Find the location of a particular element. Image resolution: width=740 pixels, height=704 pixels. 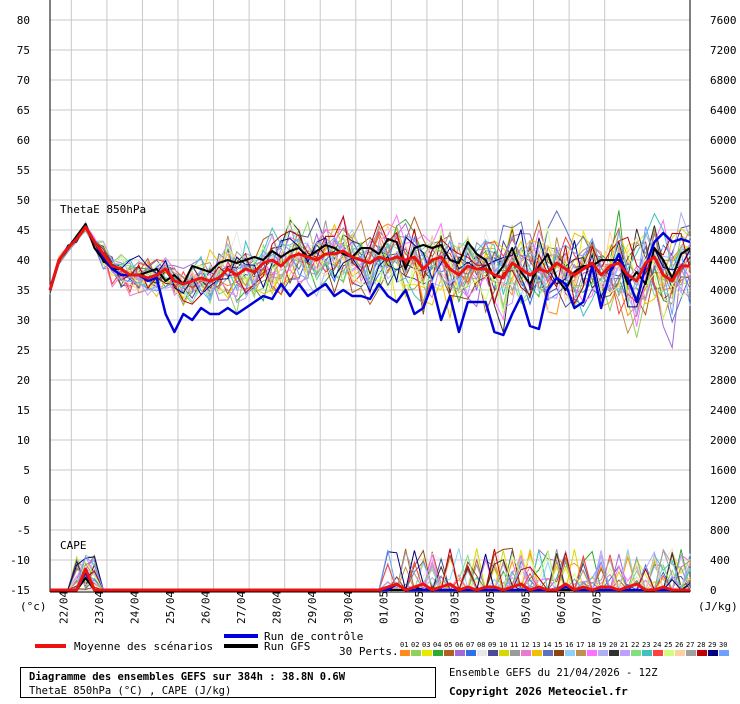

y-left-tick-label: -10 is located at coordinates (20, 560).